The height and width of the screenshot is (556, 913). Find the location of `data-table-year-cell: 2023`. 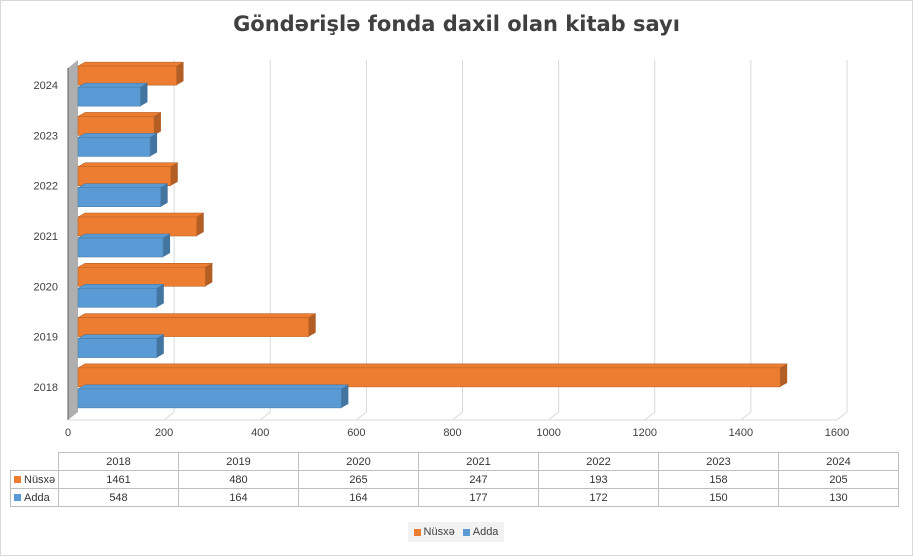

data-table-year-cell: 2023 is located at coordinates (718, 461).